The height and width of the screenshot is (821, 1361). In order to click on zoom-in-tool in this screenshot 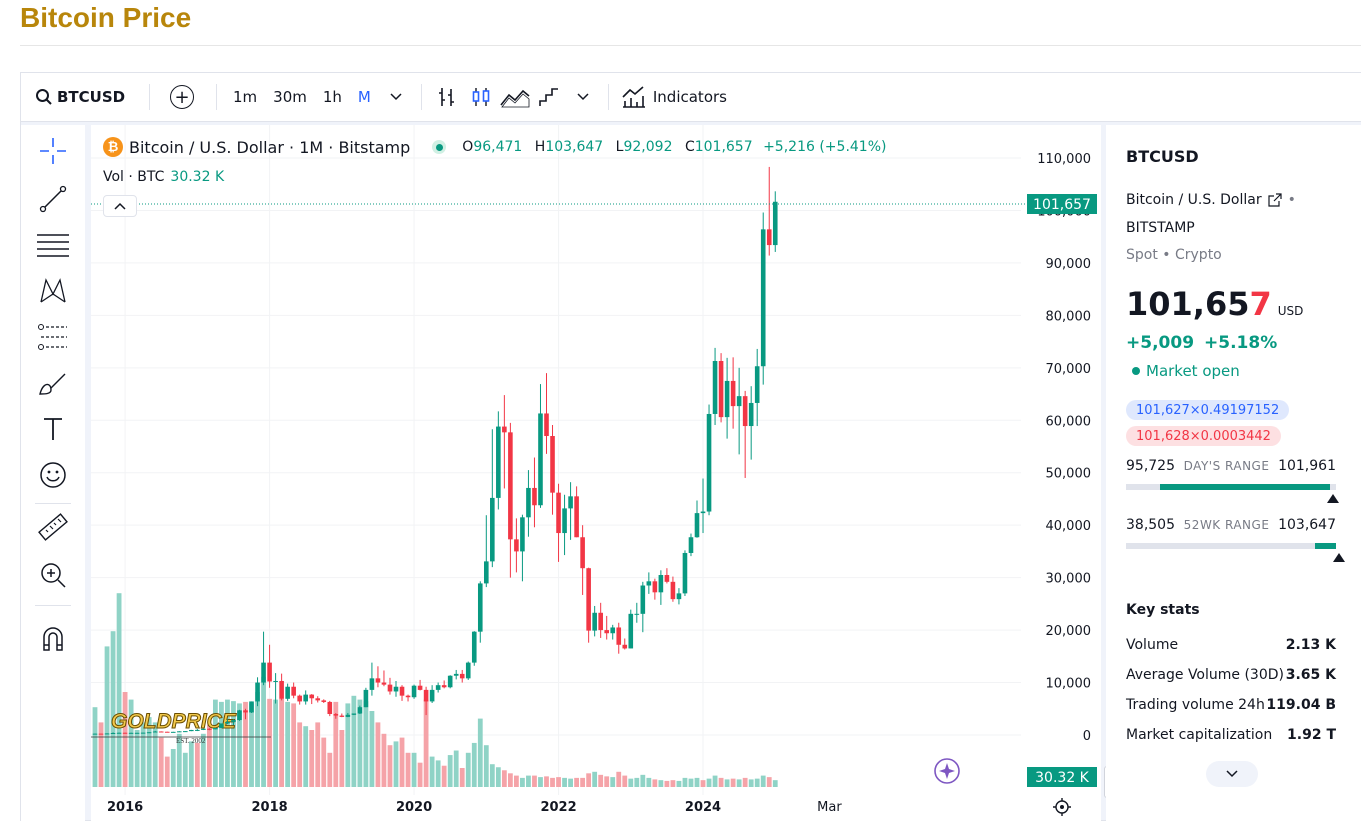, I will do `click(53, 575)`.